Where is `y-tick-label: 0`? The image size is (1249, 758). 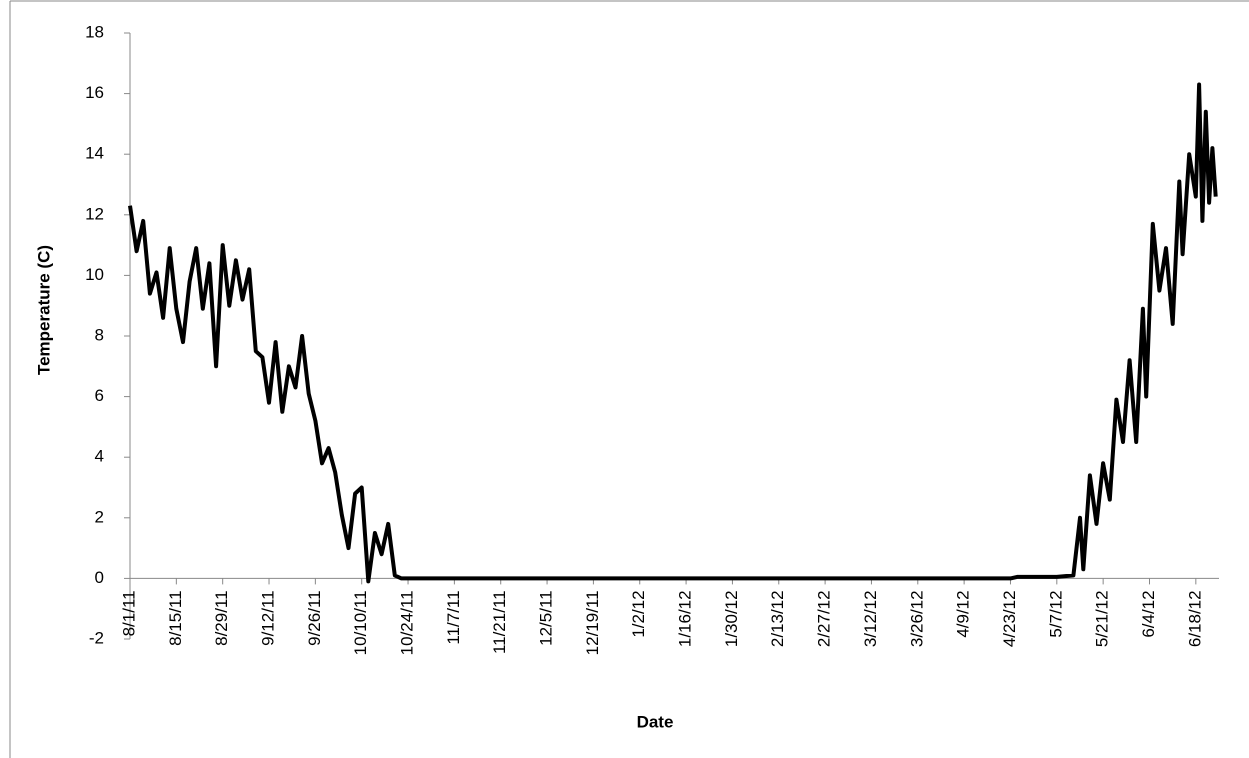
y-tick-label: 0 is located at coordinates (99, 577).